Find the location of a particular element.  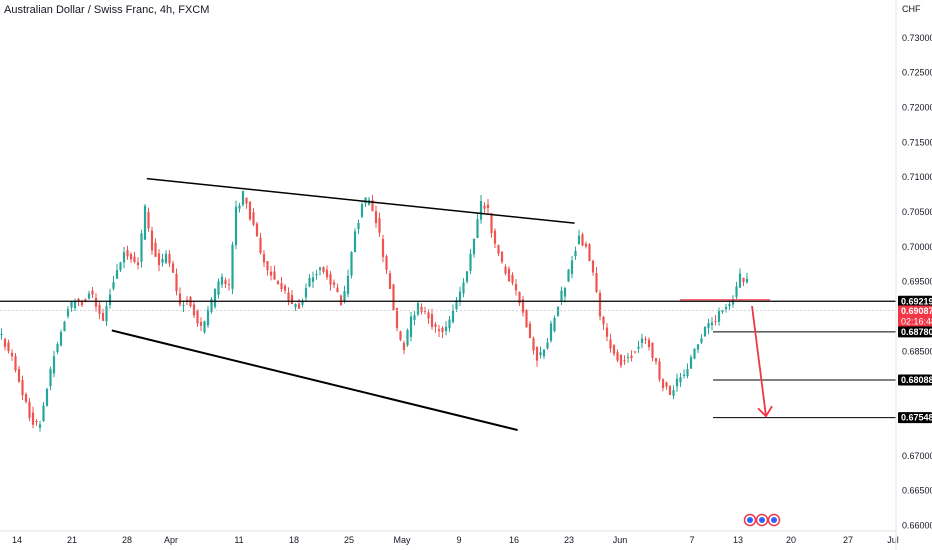

time-tick-label: 14 is located at coordinates (17, 540).